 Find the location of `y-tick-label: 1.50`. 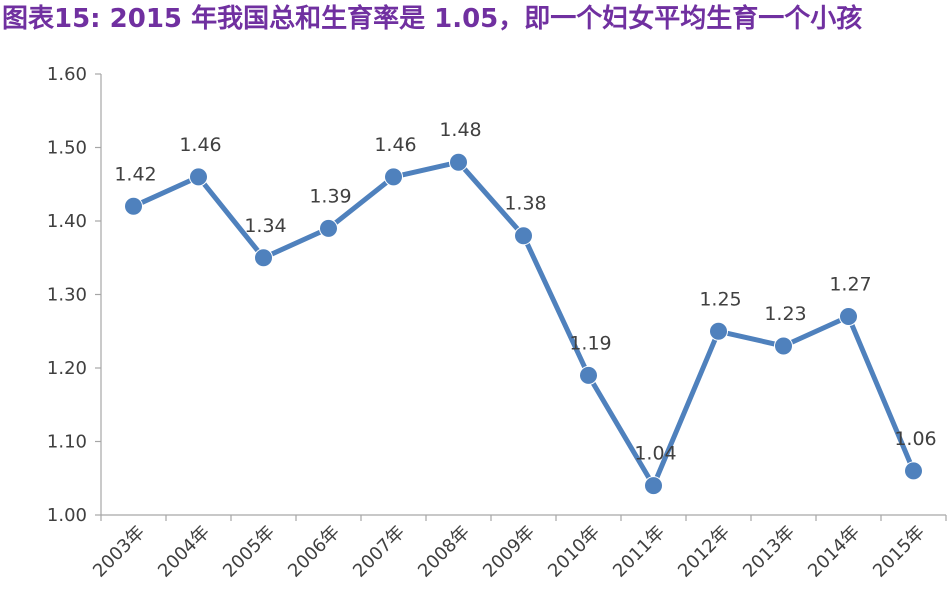

y-tick-label: 1.50 is located at coordinates (67, 148).